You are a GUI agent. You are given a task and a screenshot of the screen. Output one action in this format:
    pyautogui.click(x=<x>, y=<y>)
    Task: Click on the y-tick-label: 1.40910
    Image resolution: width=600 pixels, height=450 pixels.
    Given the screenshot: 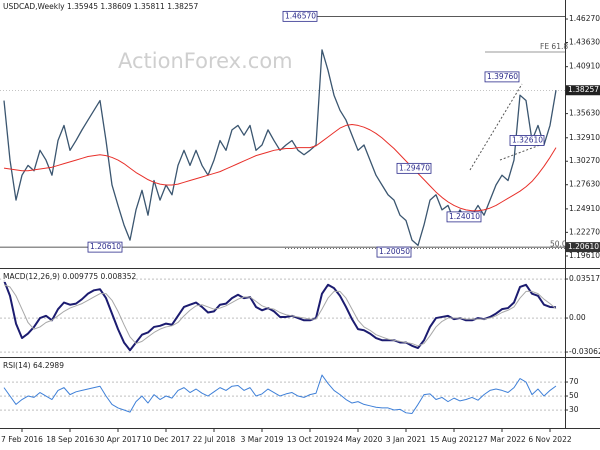 What is the action you would take?
    pyautogui.click(x=584, y=66)
    